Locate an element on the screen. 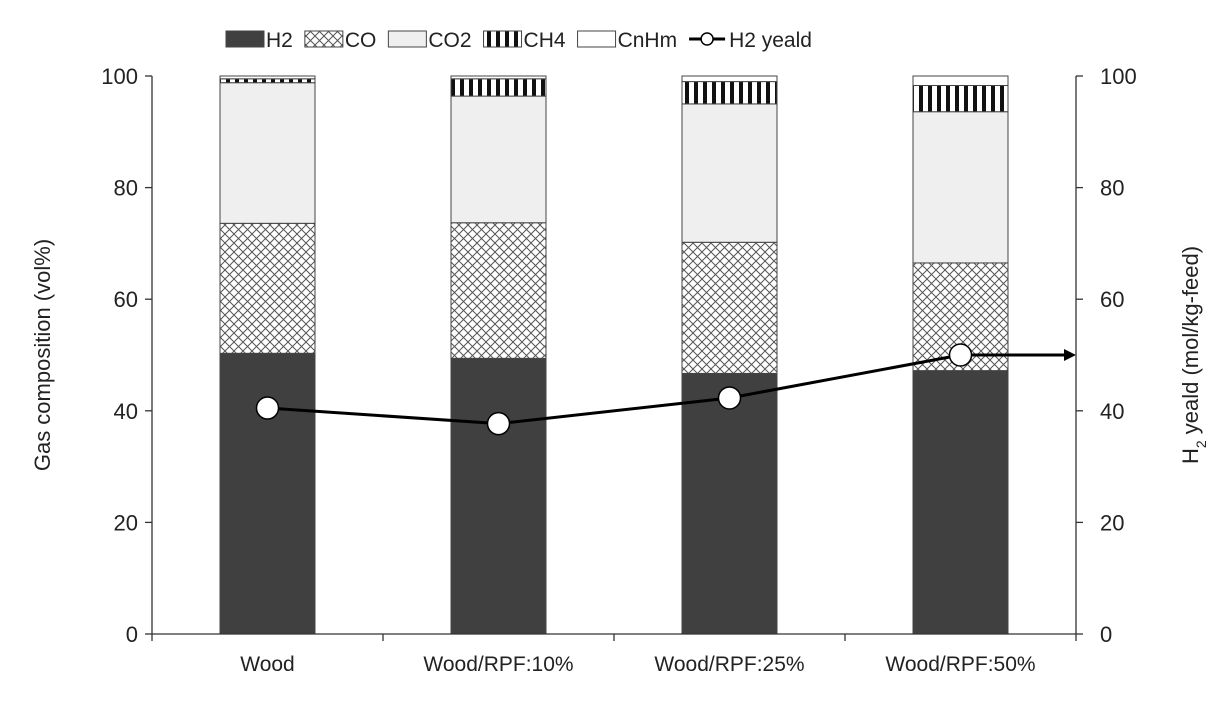  x-tick-label: Wood/RPF:10% is located at coordinates (498, 664).